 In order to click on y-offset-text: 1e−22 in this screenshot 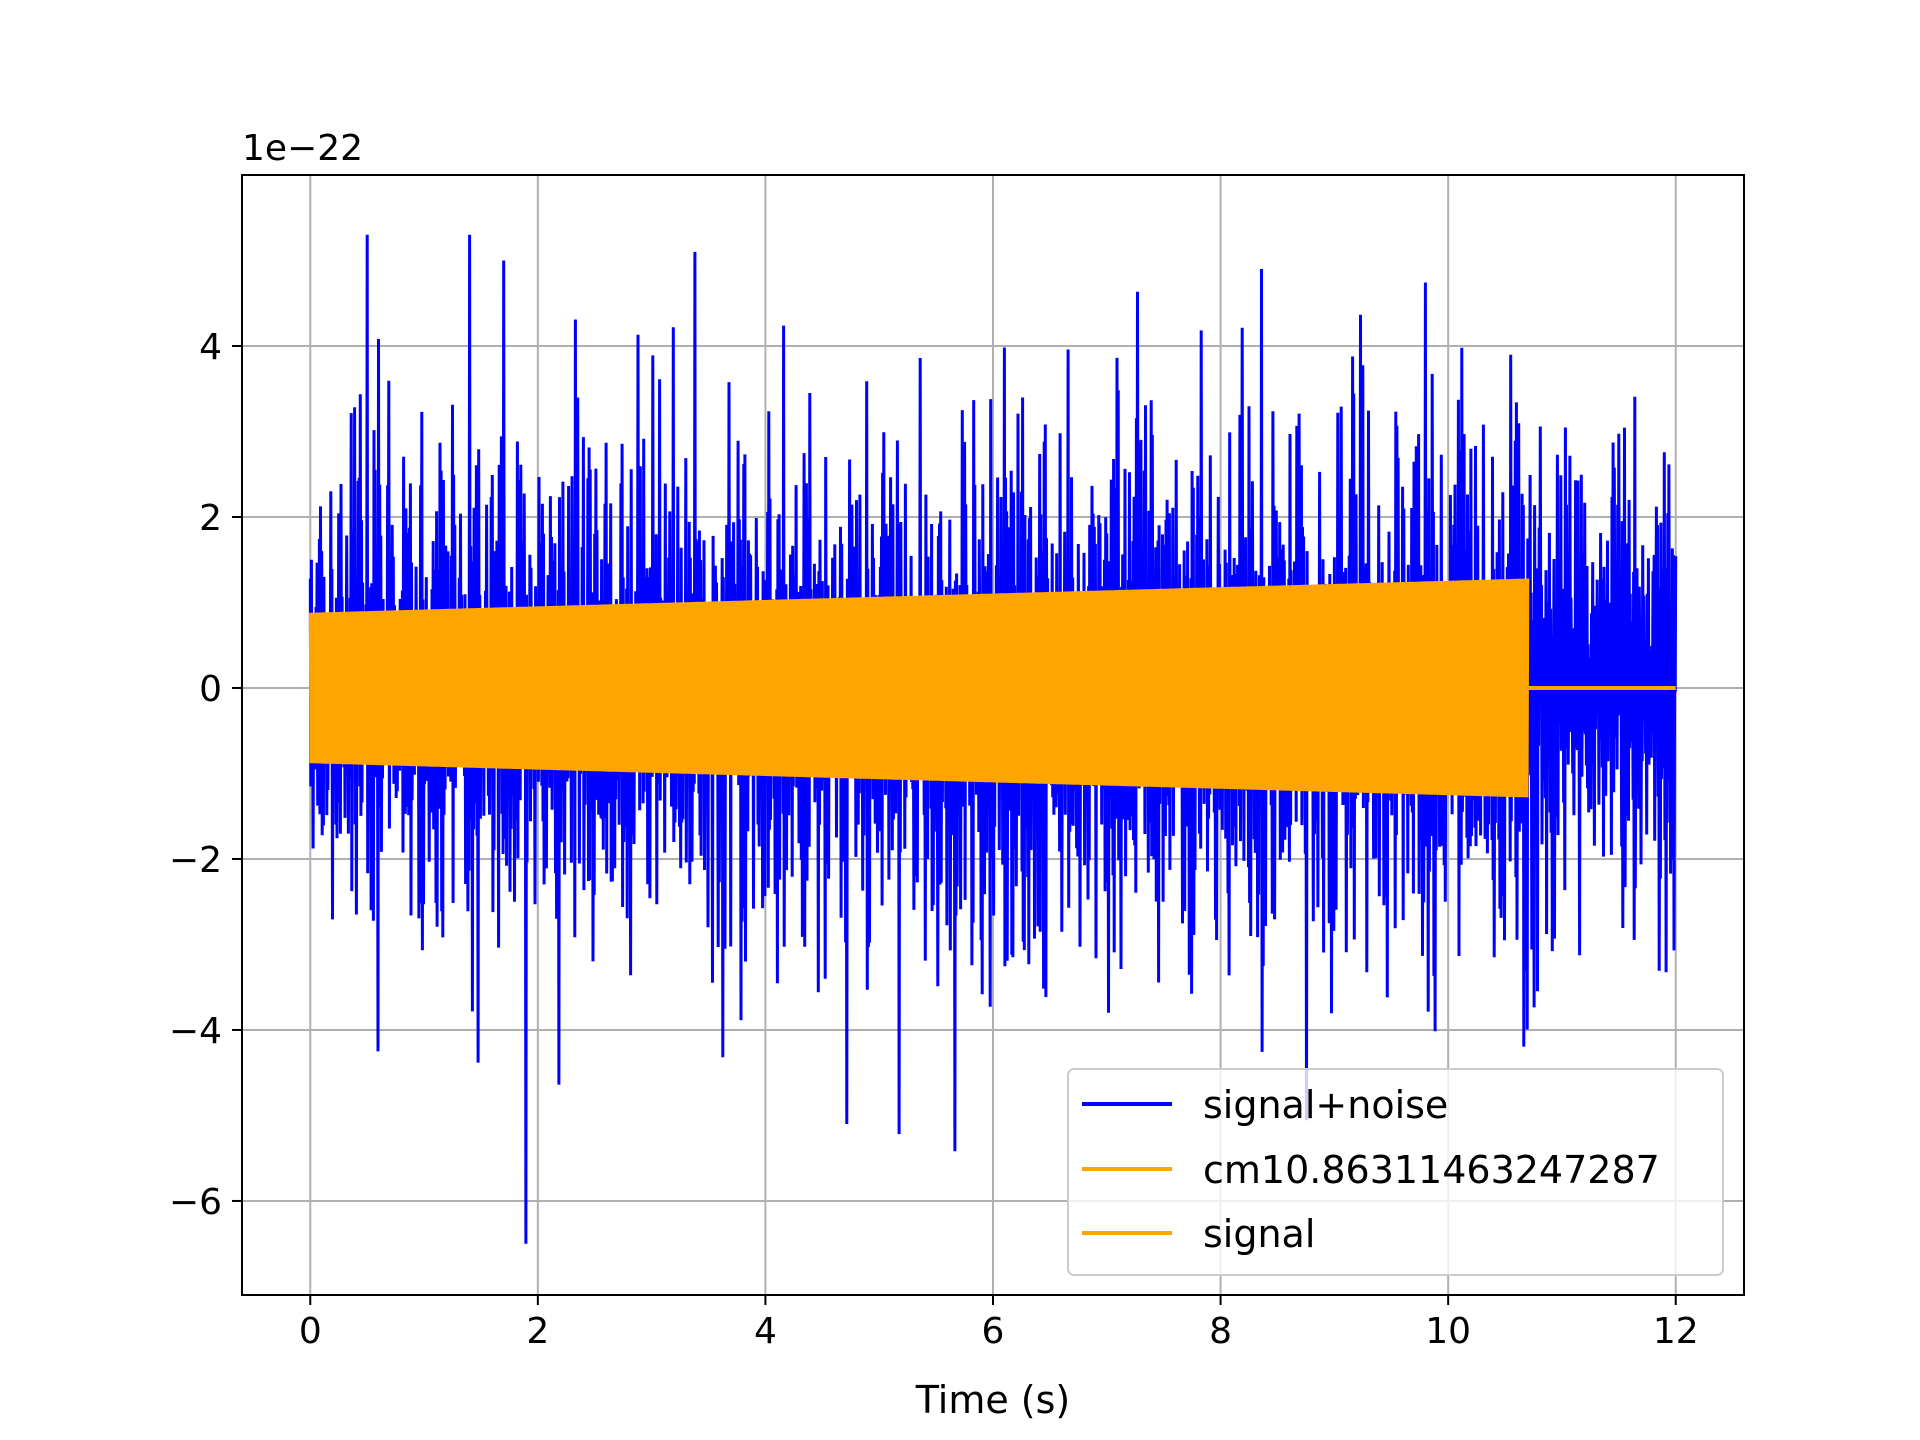, I will do `click(302, 148)`.